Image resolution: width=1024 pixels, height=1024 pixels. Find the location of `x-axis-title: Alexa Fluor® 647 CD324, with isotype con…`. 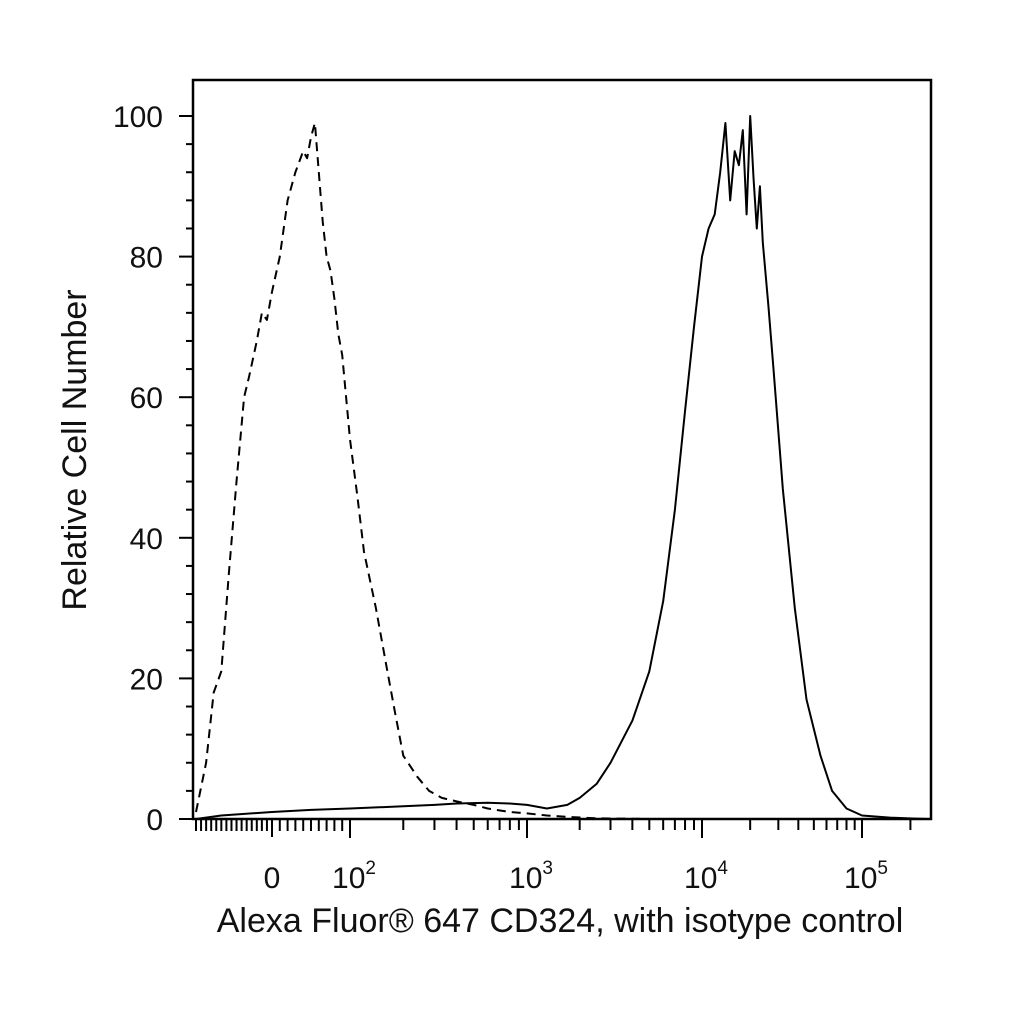

x-axis-title: Alexa Fluor® 647 CD324, with isotype con… is located at coordinates (560, 921).